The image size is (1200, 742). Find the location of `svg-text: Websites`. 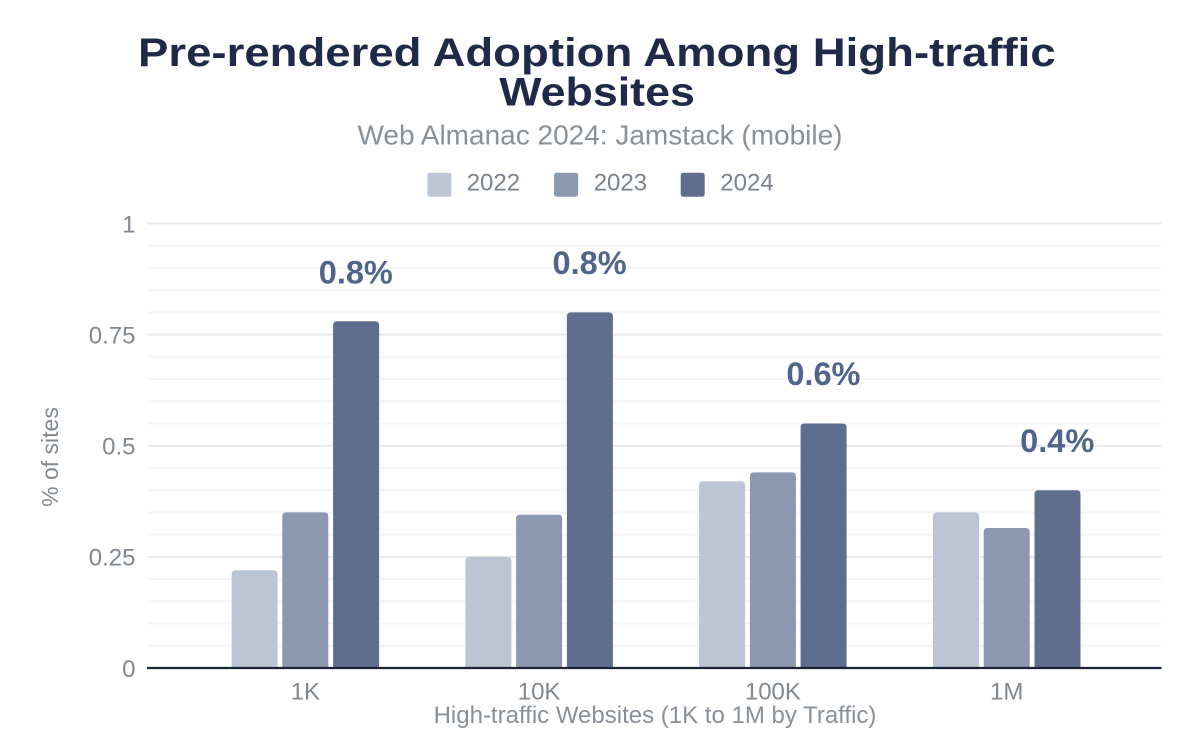

svg-text: Websites is located at coordinates (597, 92).